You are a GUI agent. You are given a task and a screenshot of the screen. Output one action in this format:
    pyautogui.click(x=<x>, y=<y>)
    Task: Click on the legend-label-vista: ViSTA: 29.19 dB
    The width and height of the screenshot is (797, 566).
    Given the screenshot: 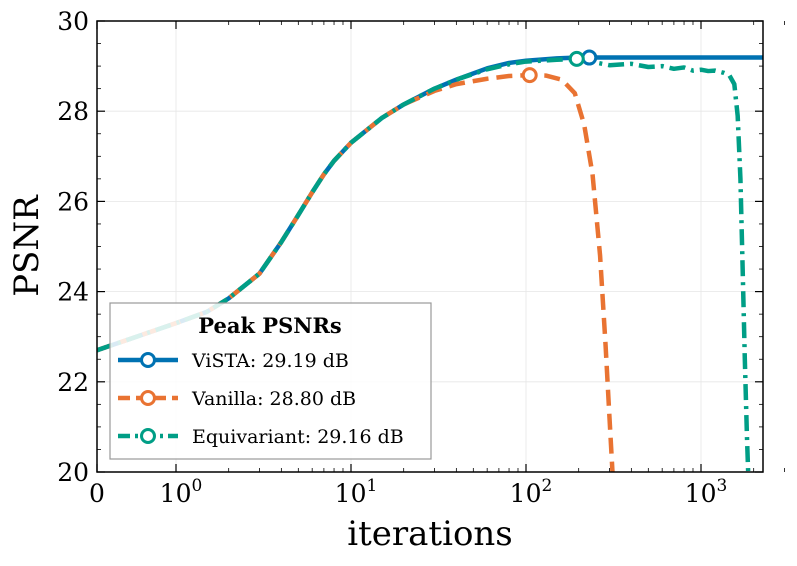 What is the action you would take?
    pyautogui.click(x=270, y=361)
    